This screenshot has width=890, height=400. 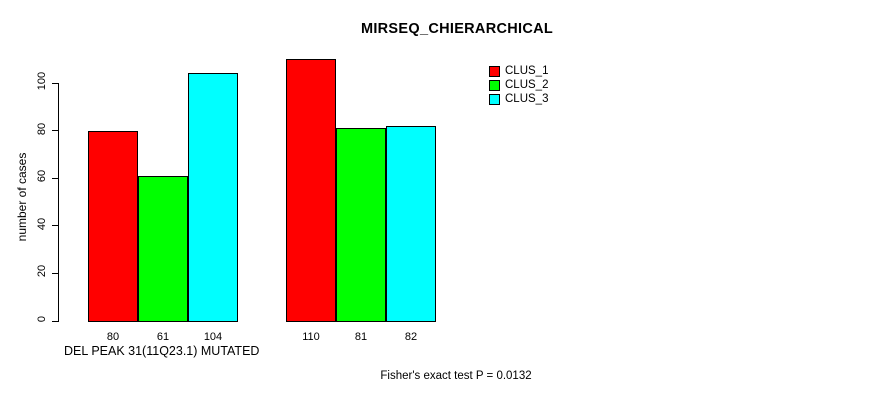 What do you see at coordinates (311, 337) in the screenshot?
I see `bar-value-label: 110` at bounding box center [311, 337].